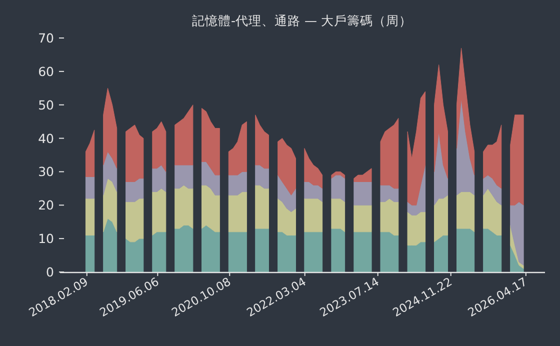  Describe the element at coordinates (46, 104) in the screenshot. I see `y-tick-label: 50` at that location.